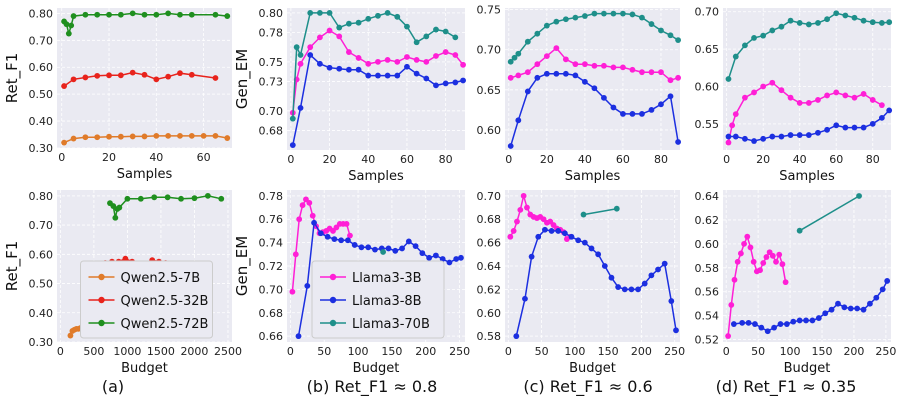  What do you see at coordinates (109, 157) in the screenshot?
I see `x-tick-label: 20` at bounding box center [109, 157].